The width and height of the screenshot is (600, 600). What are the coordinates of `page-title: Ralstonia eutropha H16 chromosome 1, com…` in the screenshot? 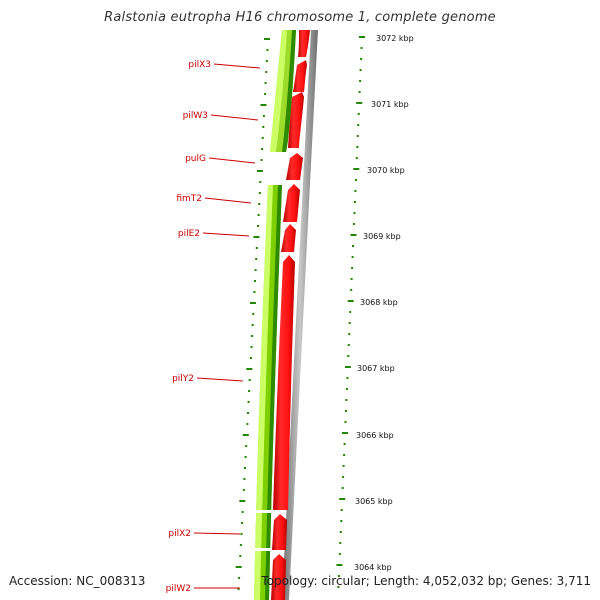 It's located at (300, 17).